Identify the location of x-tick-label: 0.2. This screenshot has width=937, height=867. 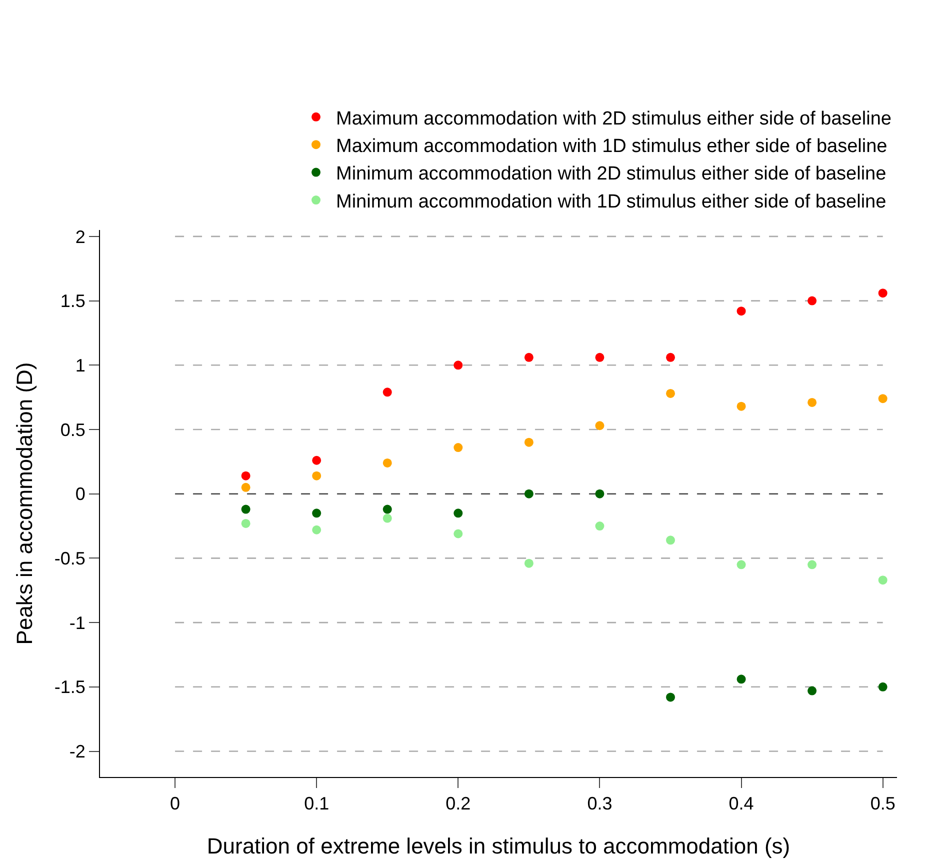
(458, 804).